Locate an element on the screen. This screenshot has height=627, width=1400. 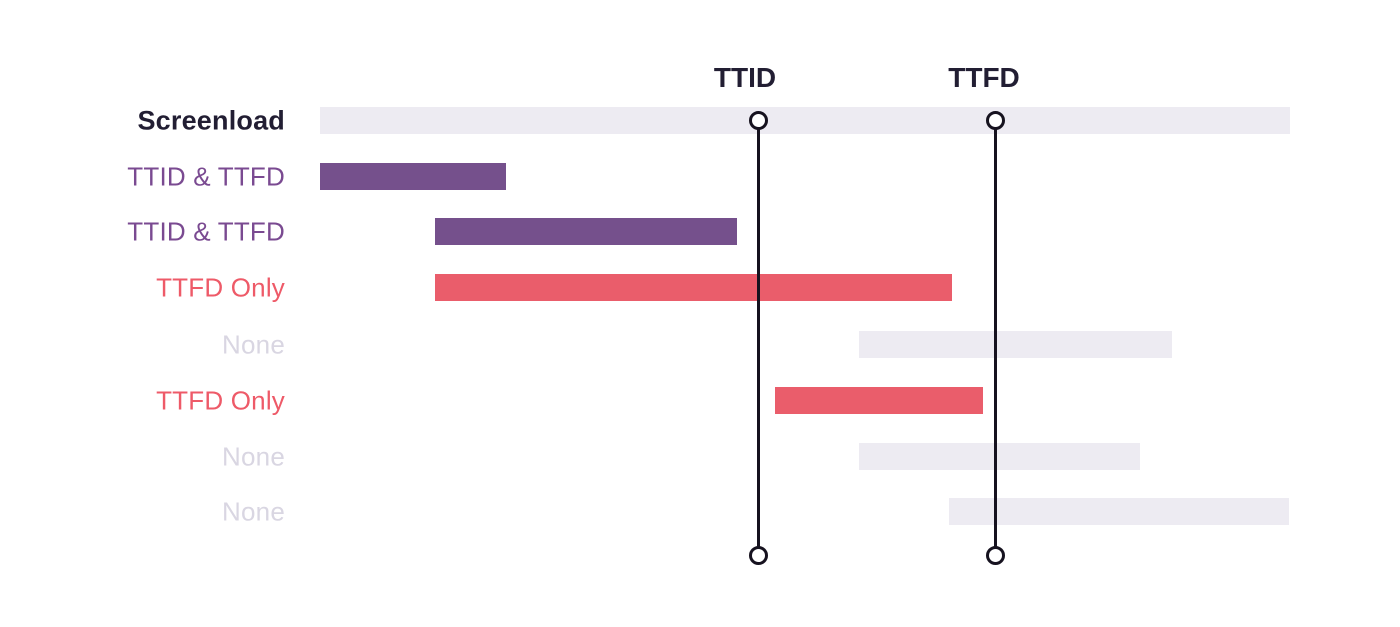
ttfd-marker-circle-bottom is located at coordinates (995, 555).